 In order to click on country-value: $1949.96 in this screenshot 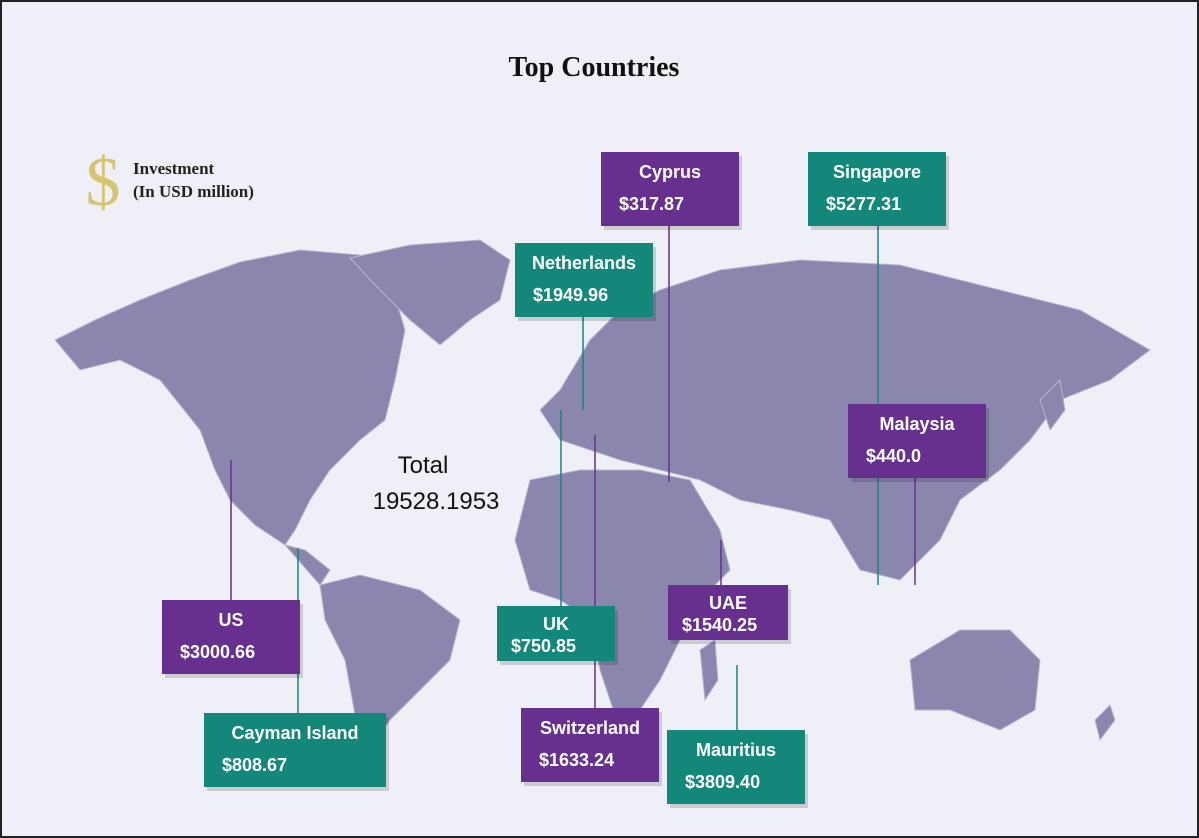, I will do `click(570, 295)`.